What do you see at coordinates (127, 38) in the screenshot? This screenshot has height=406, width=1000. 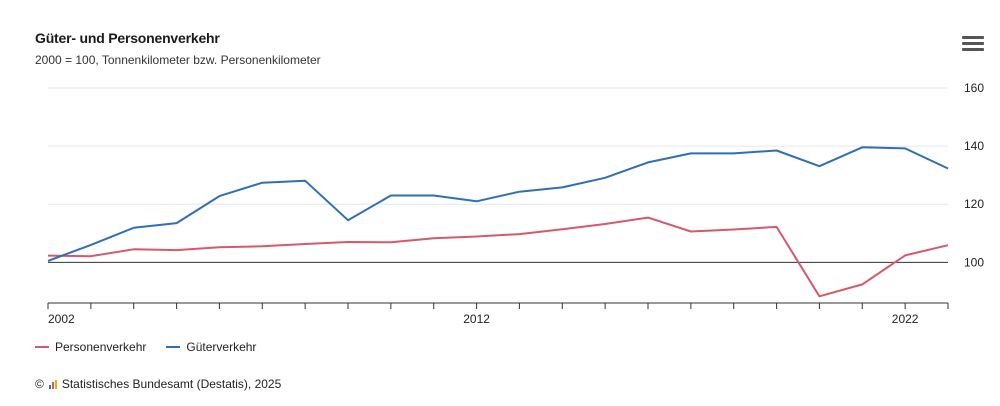 I see `chart-title: Güter- und Personenverkehr` at bounding box center [127, 38].